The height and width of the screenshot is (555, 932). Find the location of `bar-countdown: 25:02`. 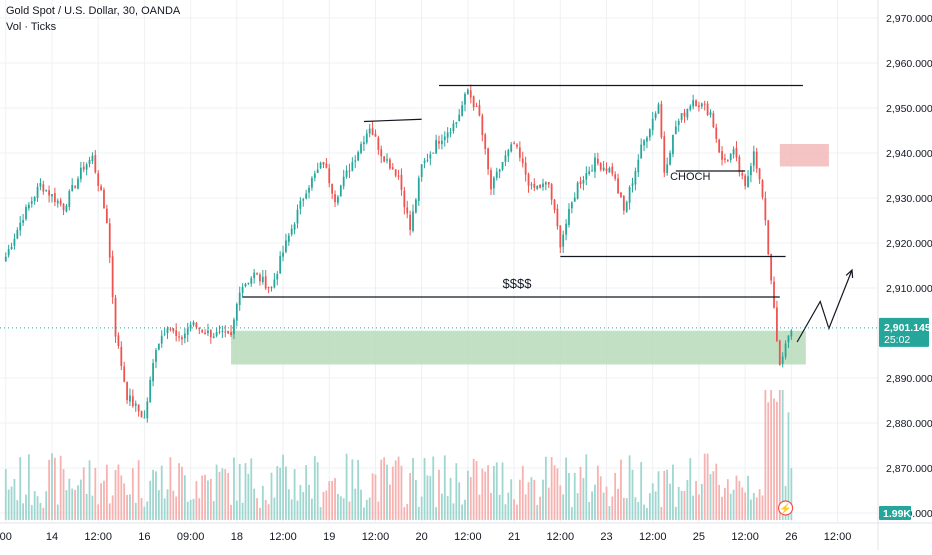

bar-countdown: 25:02 is located at coordinates (897, 340).